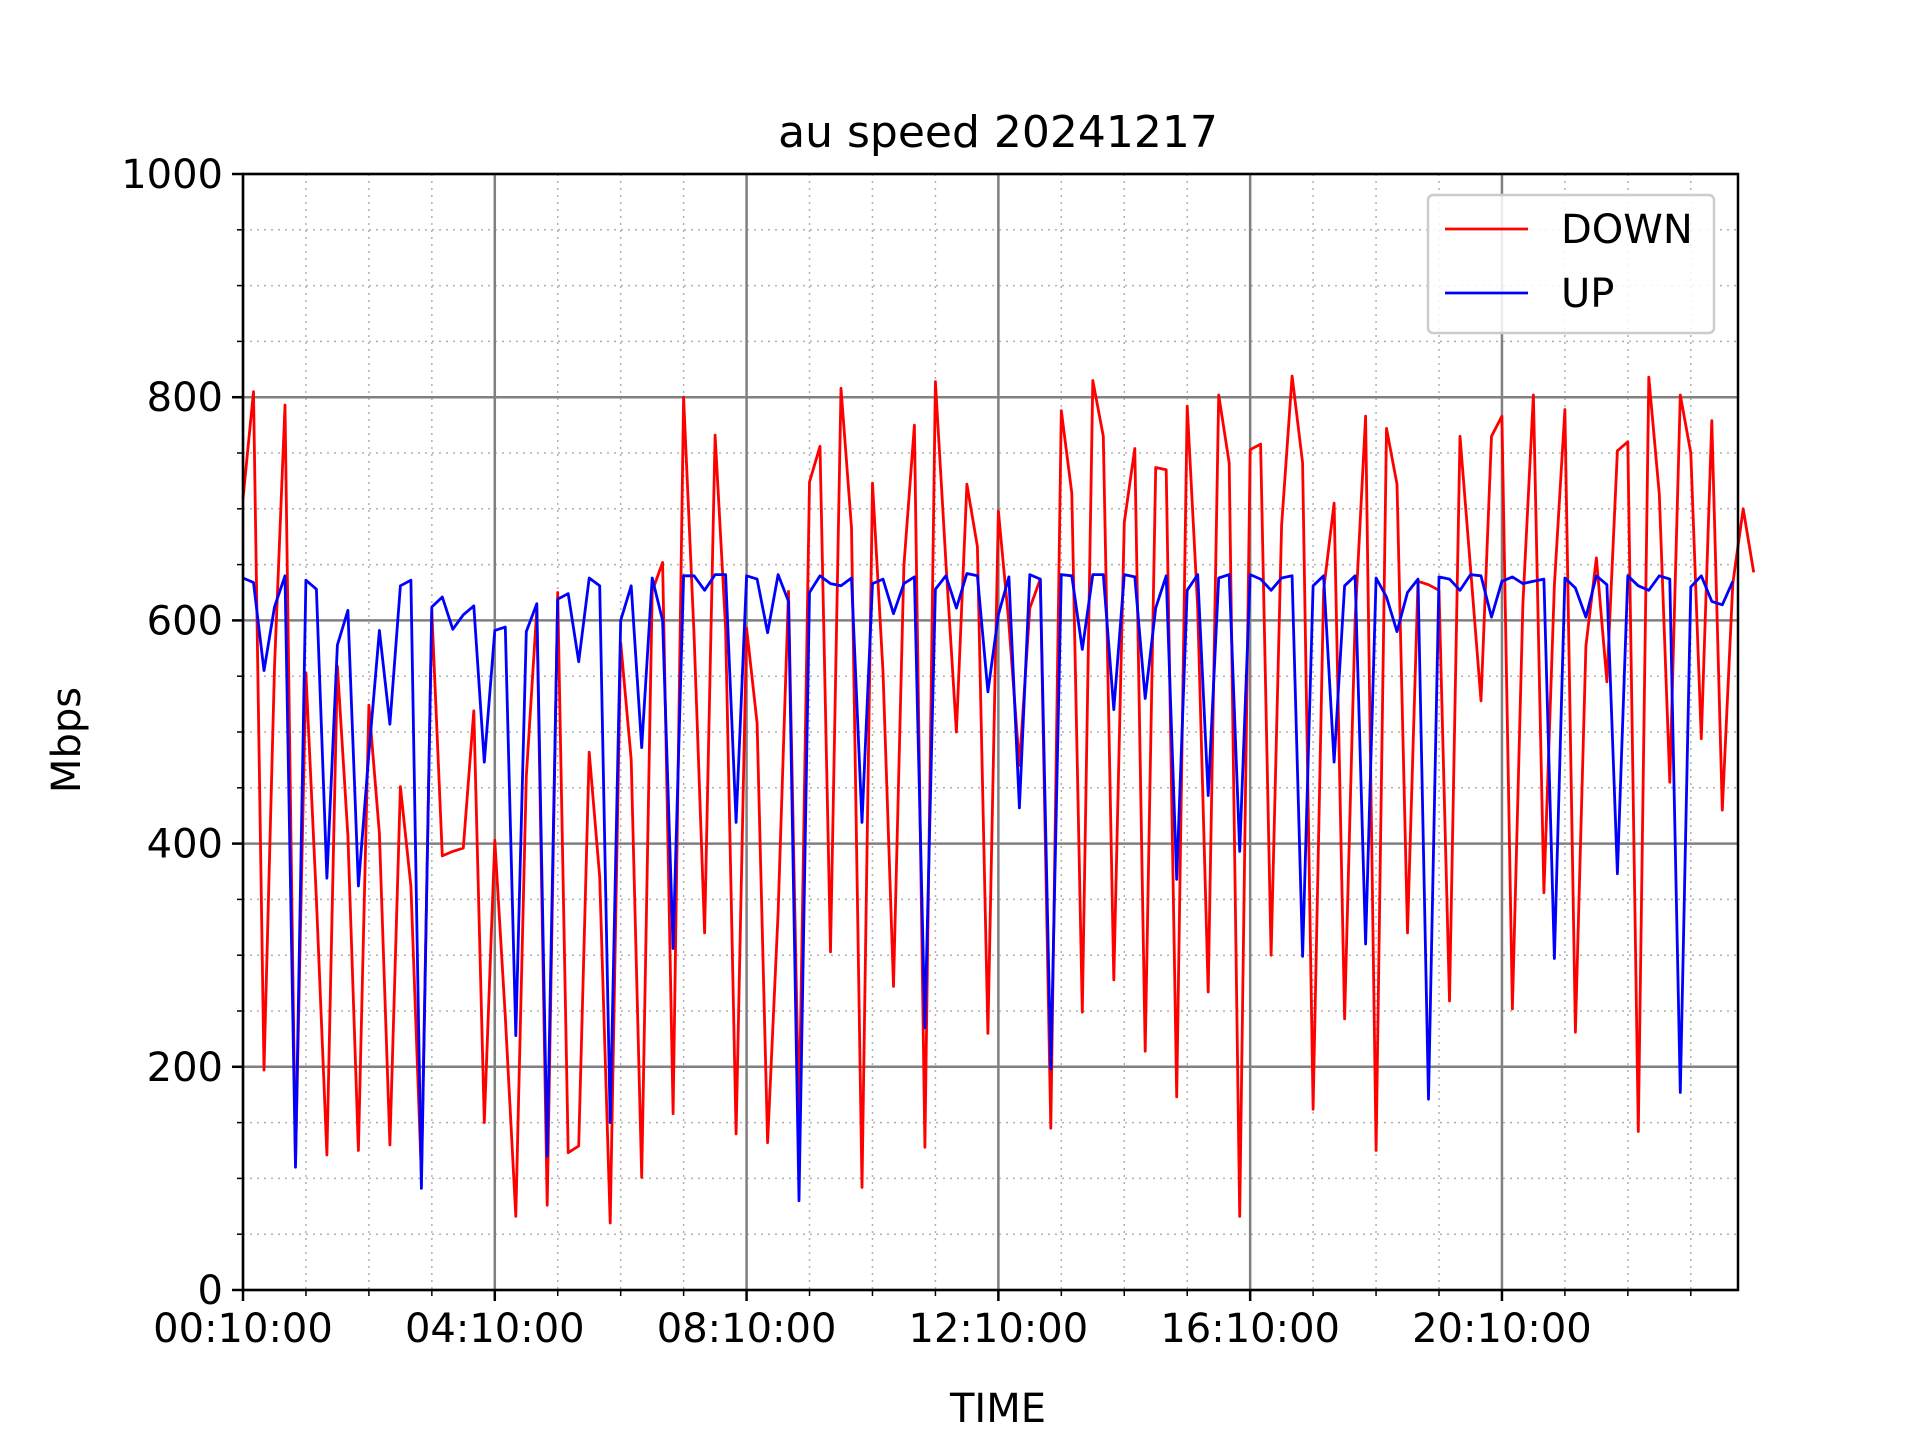  Describe the element at coordinates (998, 132) in the screenshot. I see `chart-title: au speed 20241217` at that location.